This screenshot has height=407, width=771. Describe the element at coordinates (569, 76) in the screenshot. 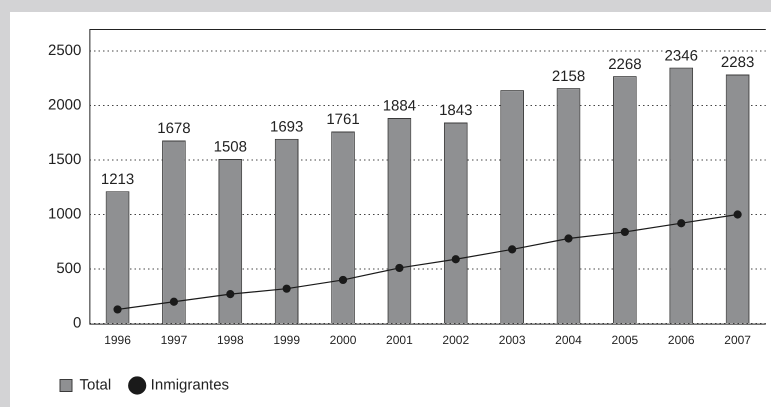

I see `data-label: 2158` at that location.